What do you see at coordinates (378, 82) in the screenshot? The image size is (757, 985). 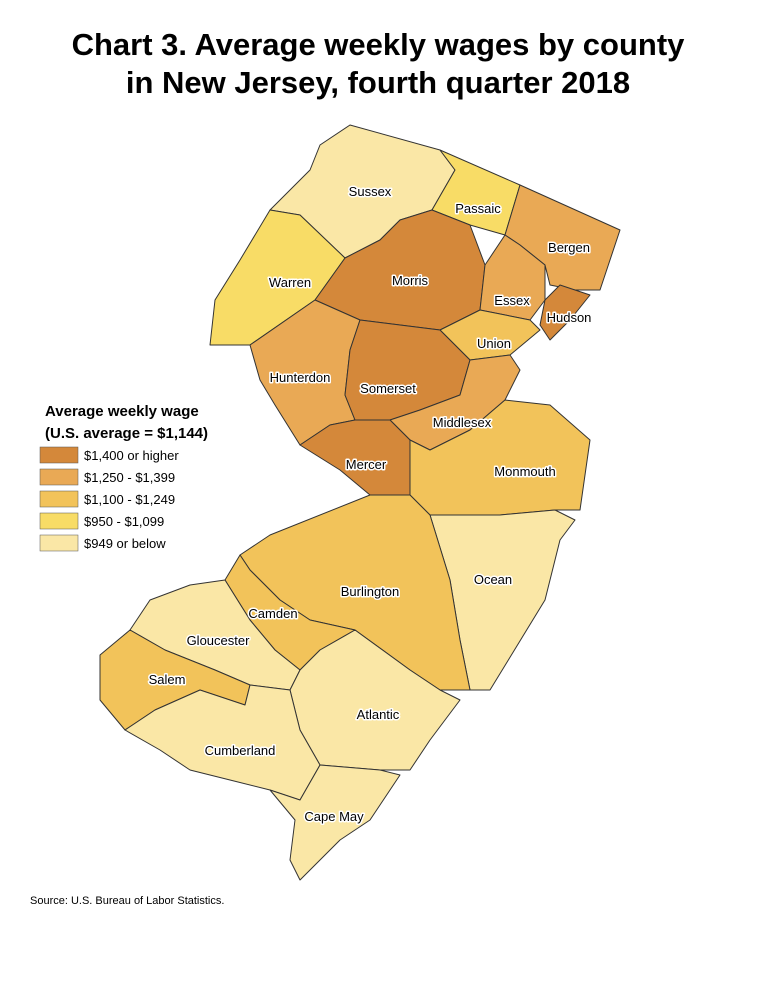 I see `title-line: in New Jersey, fourth quarter 2018` at bounding box center [378, 82].